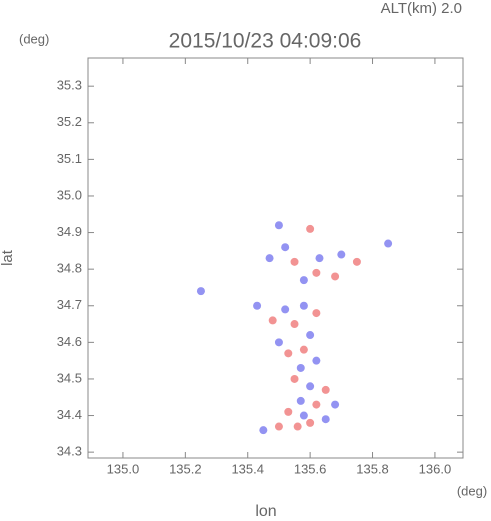  Describe the element at coordinates (310, 468) in the screenshot. I see `x-tick-label: 135.6` at that location.